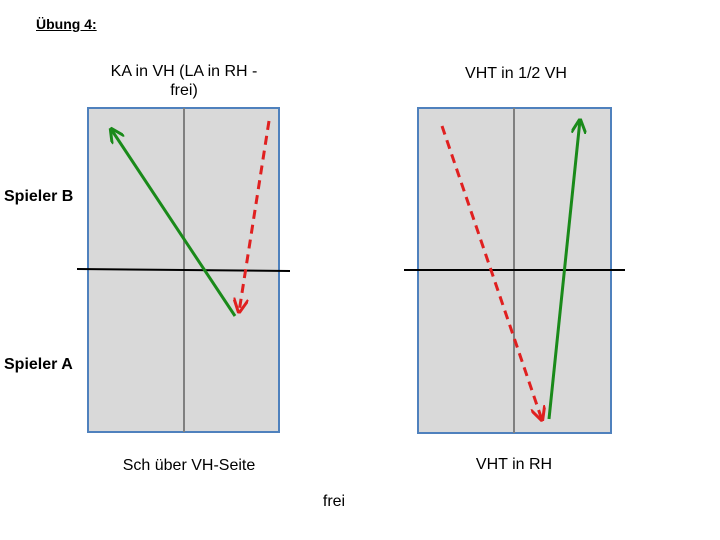 The height and width of the screenshot is (540, 720). Describe the element at coordinates (38, 364) in the screenshot. I see `player-label: Spieler A` at that location.